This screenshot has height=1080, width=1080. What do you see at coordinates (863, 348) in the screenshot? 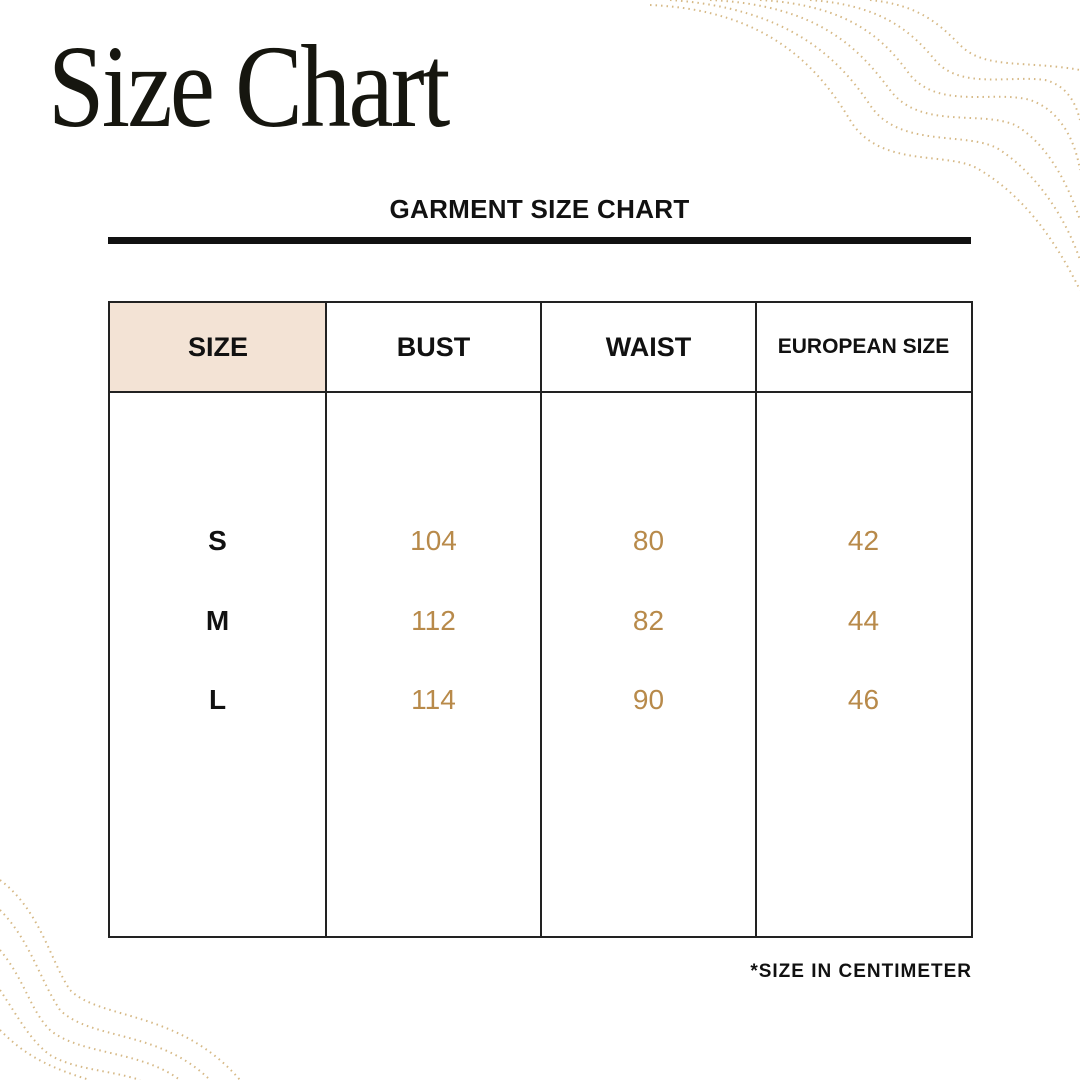
I see `header-european-size: EUROPEAN SIZE` at bounding box center [863, 348].